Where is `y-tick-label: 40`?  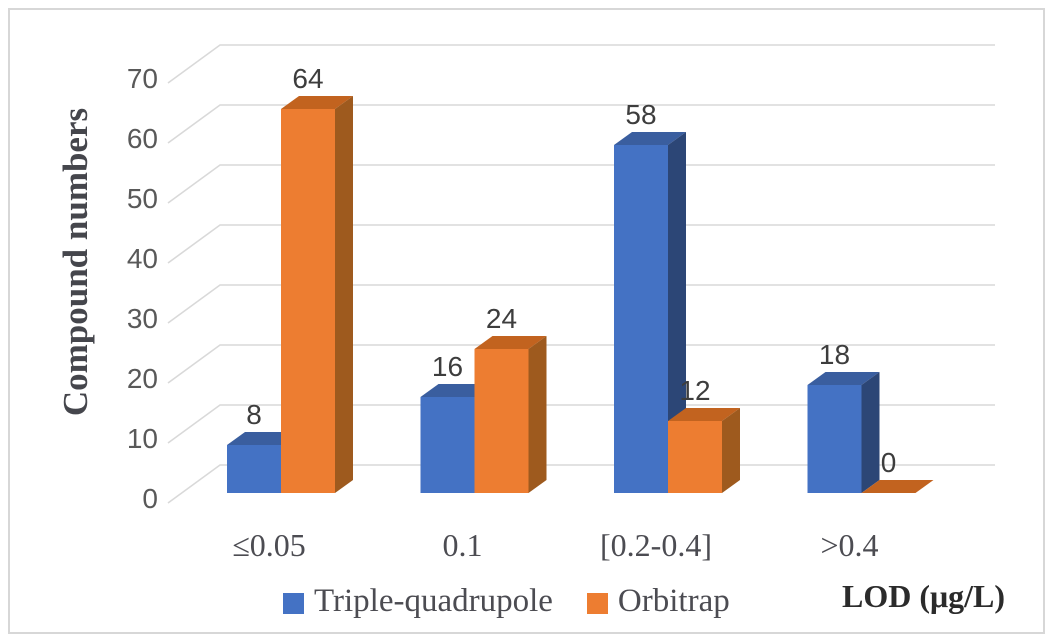
y-tick-label: 40 is located at coordinates (142, 258).